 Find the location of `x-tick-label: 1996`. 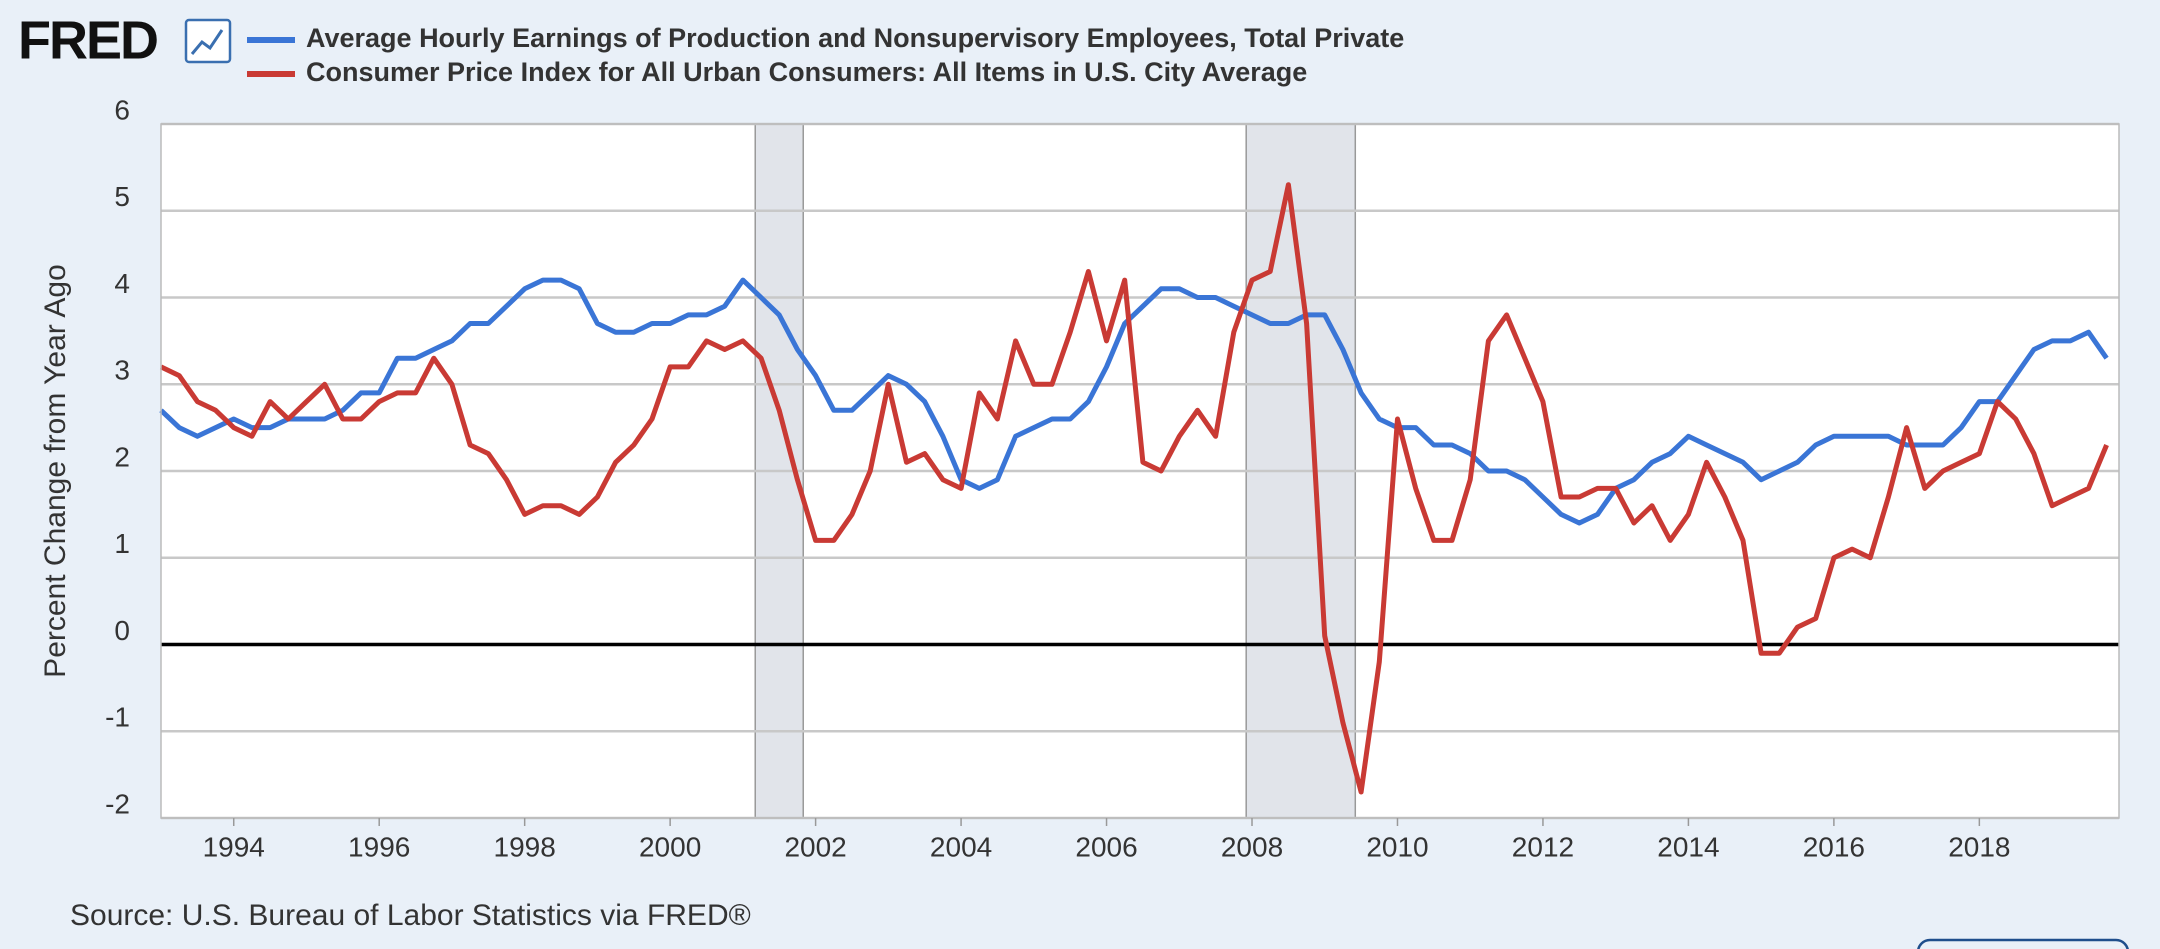

x-tick-label: 1996 is located at coordinates (379, 846).